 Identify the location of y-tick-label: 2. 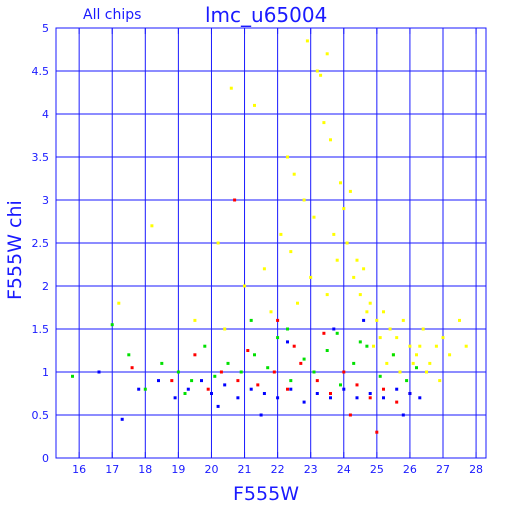
(45, 286).